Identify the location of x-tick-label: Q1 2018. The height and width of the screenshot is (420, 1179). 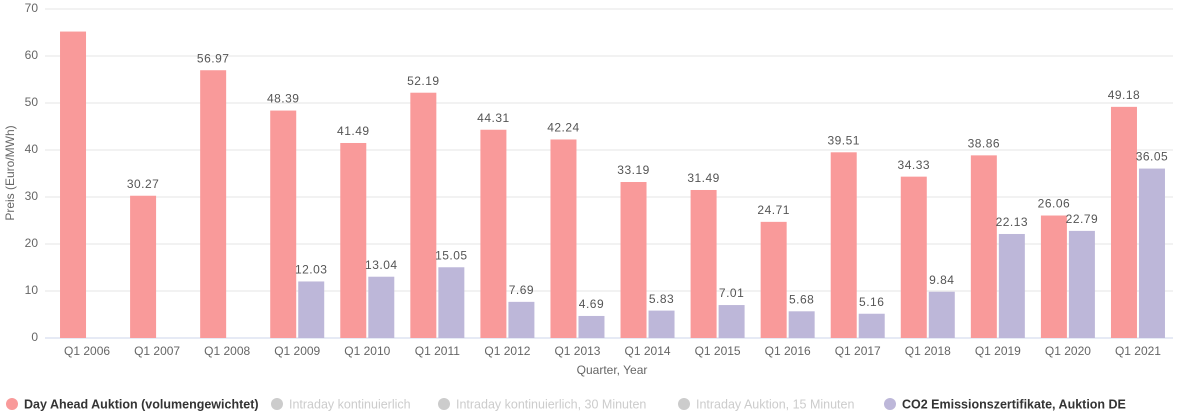
(928, 351).